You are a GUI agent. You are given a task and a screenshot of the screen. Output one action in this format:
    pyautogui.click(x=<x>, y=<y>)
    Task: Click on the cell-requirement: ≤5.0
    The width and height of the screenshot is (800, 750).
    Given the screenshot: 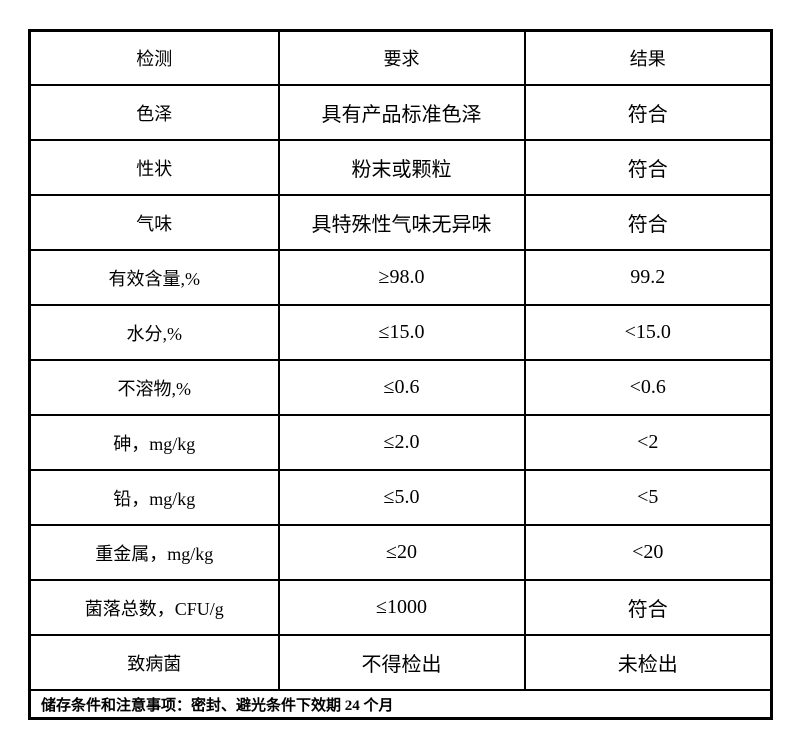 What is the action you would take?
    pyautogui.click(x=401, y=497)
    